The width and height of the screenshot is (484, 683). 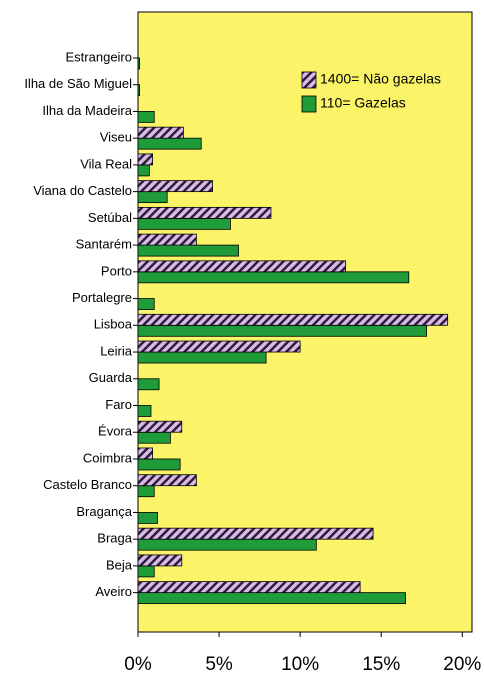 What do you see at coordinates (115, 431) in the screenshot?
I see `y-tick-label: Évora` at bounding box center [115, 431].